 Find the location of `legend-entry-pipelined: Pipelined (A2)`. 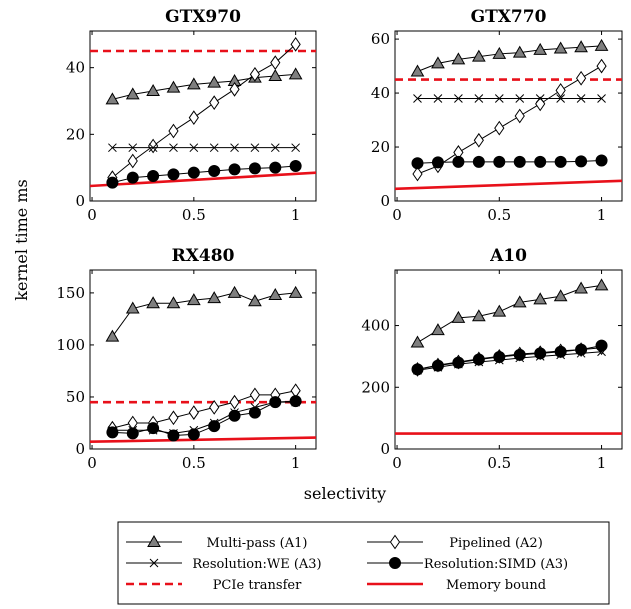

legend-entry-pipelined: Pipelined (A2) is located at coordinates (455, 542).